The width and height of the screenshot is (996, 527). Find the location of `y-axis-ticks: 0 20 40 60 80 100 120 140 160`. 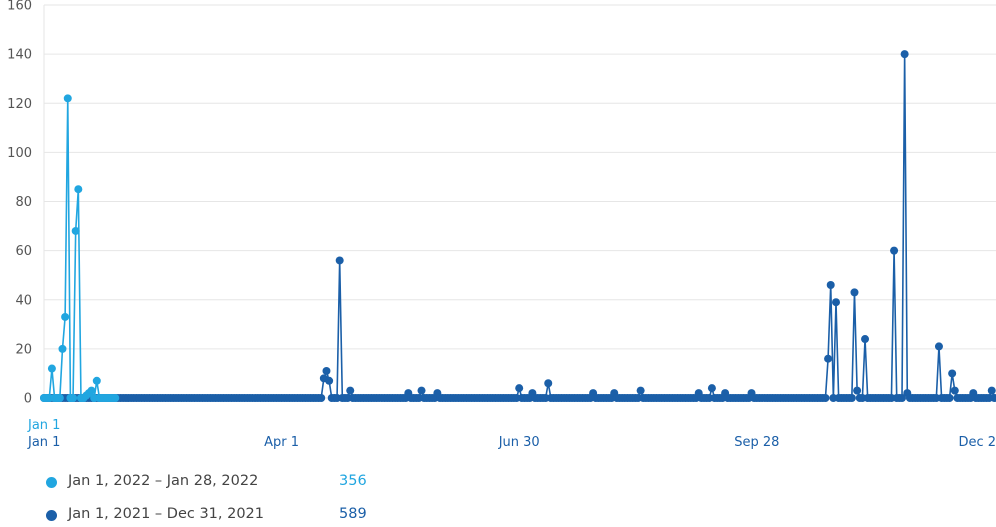

y-axis-ticks: 0 20 40 60 80 100 120 140 160 is located at coordinates (19, 203).